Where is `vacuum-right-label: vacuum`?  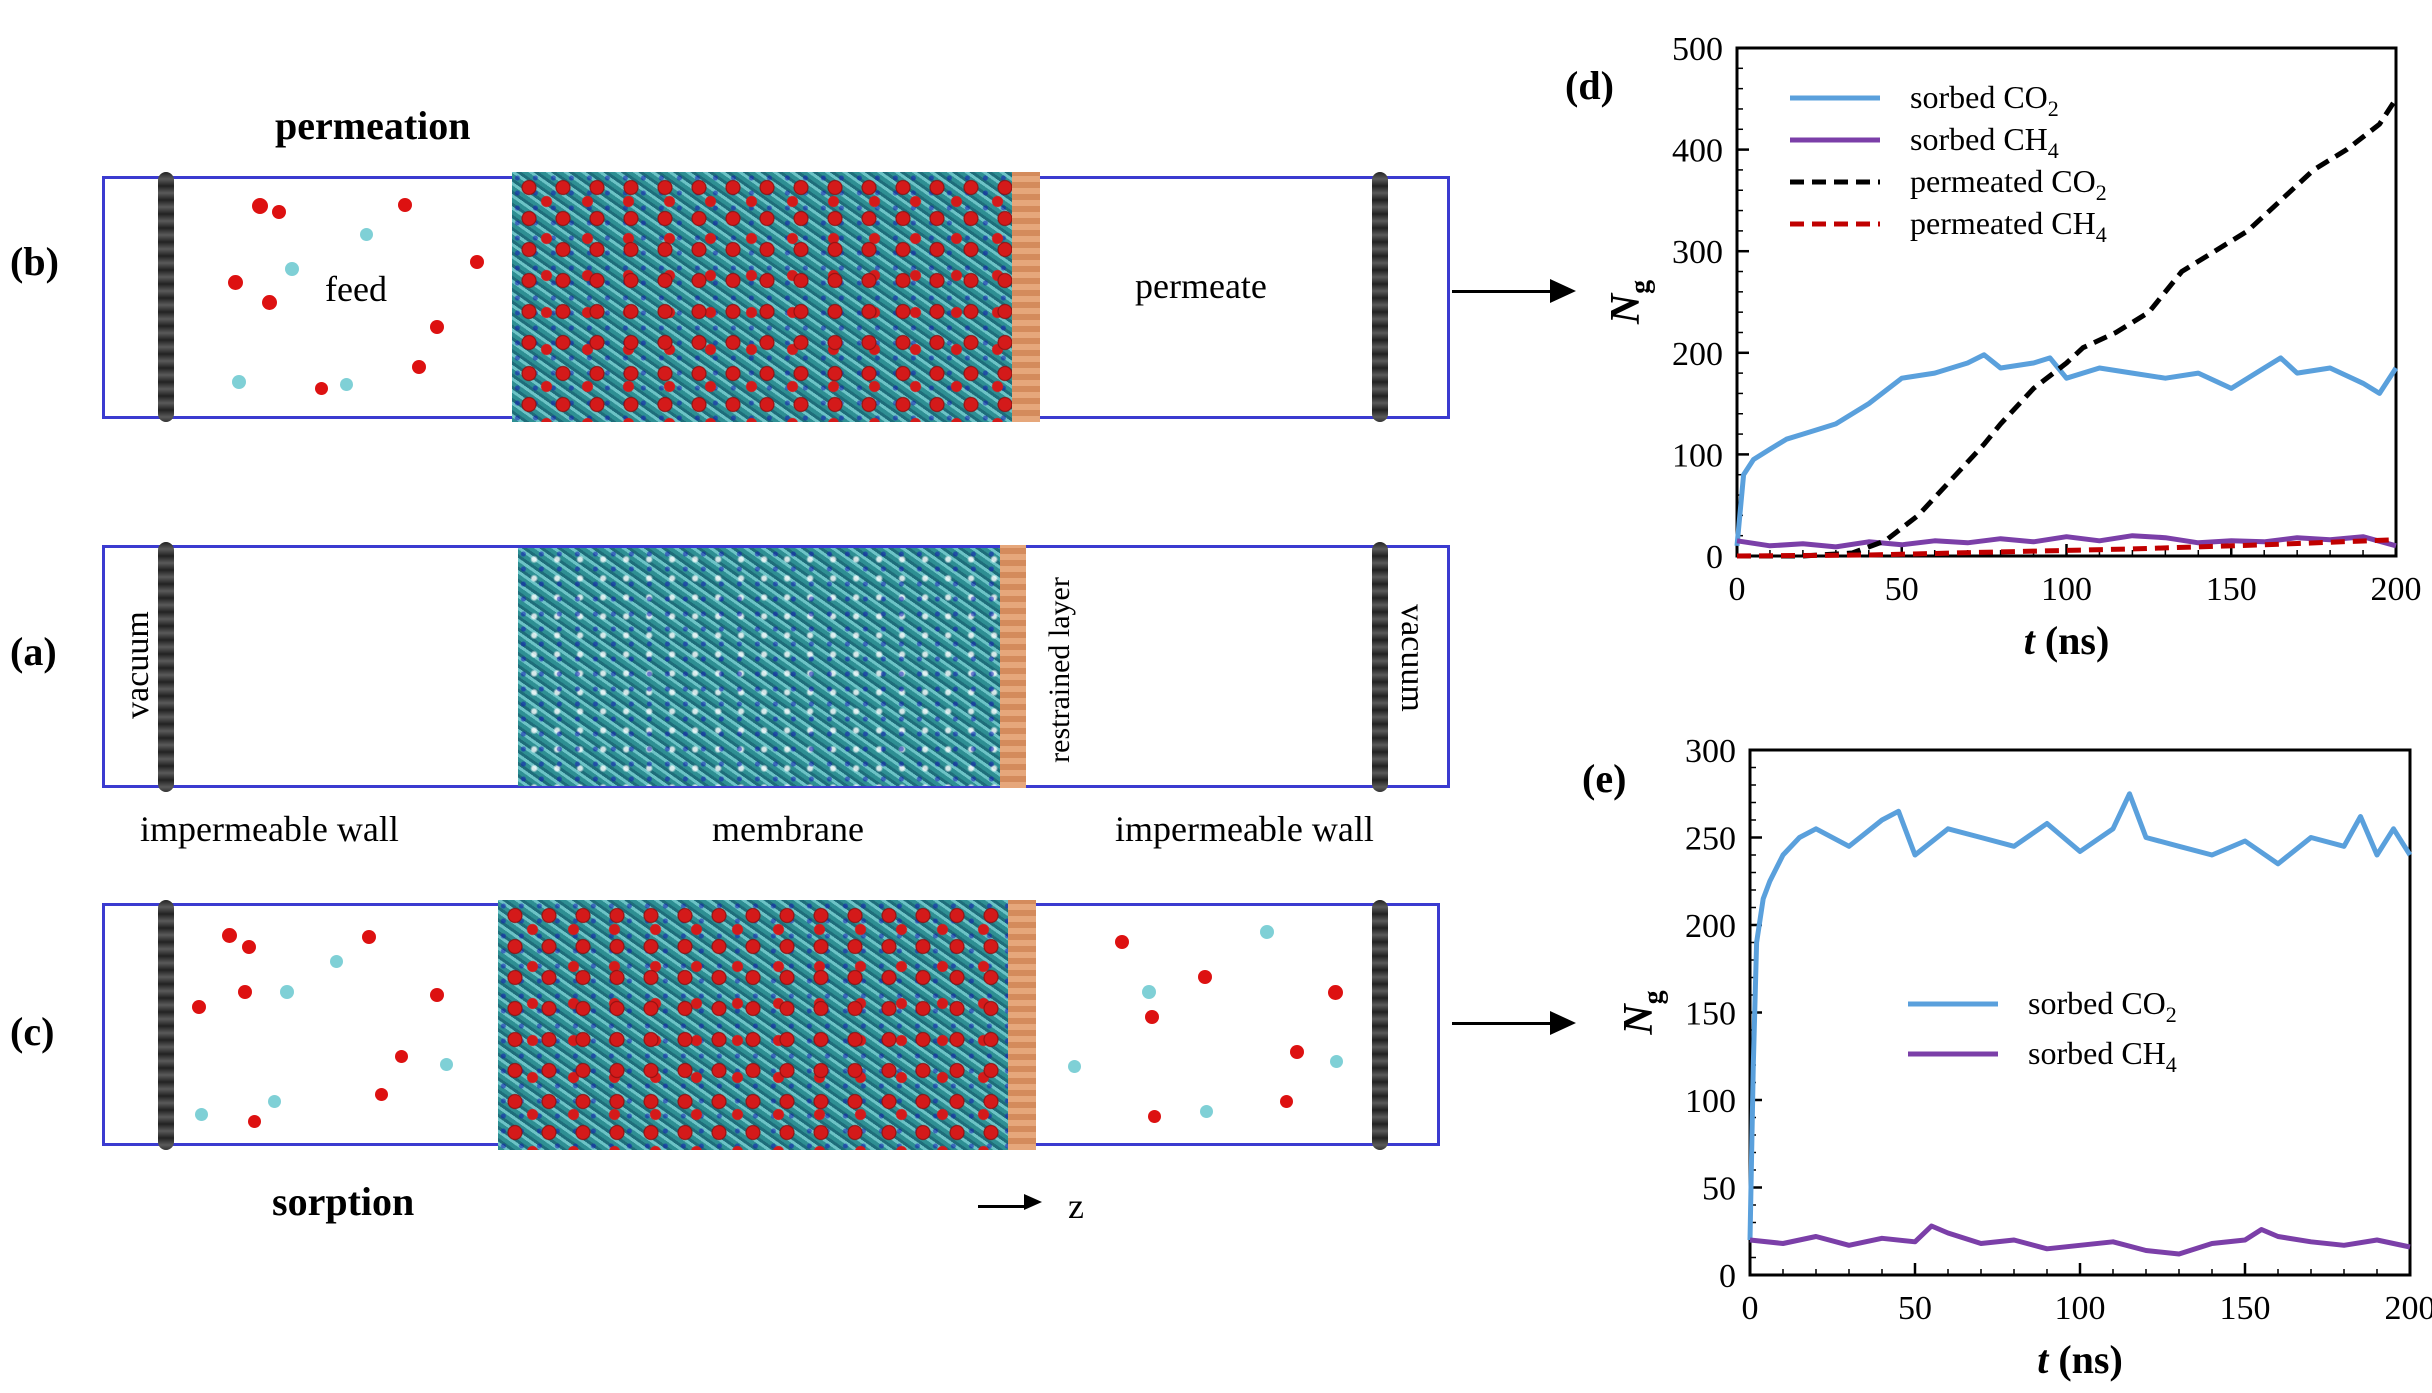
vacuum-right-label: vacuum is located at coordinates (1412, 658).